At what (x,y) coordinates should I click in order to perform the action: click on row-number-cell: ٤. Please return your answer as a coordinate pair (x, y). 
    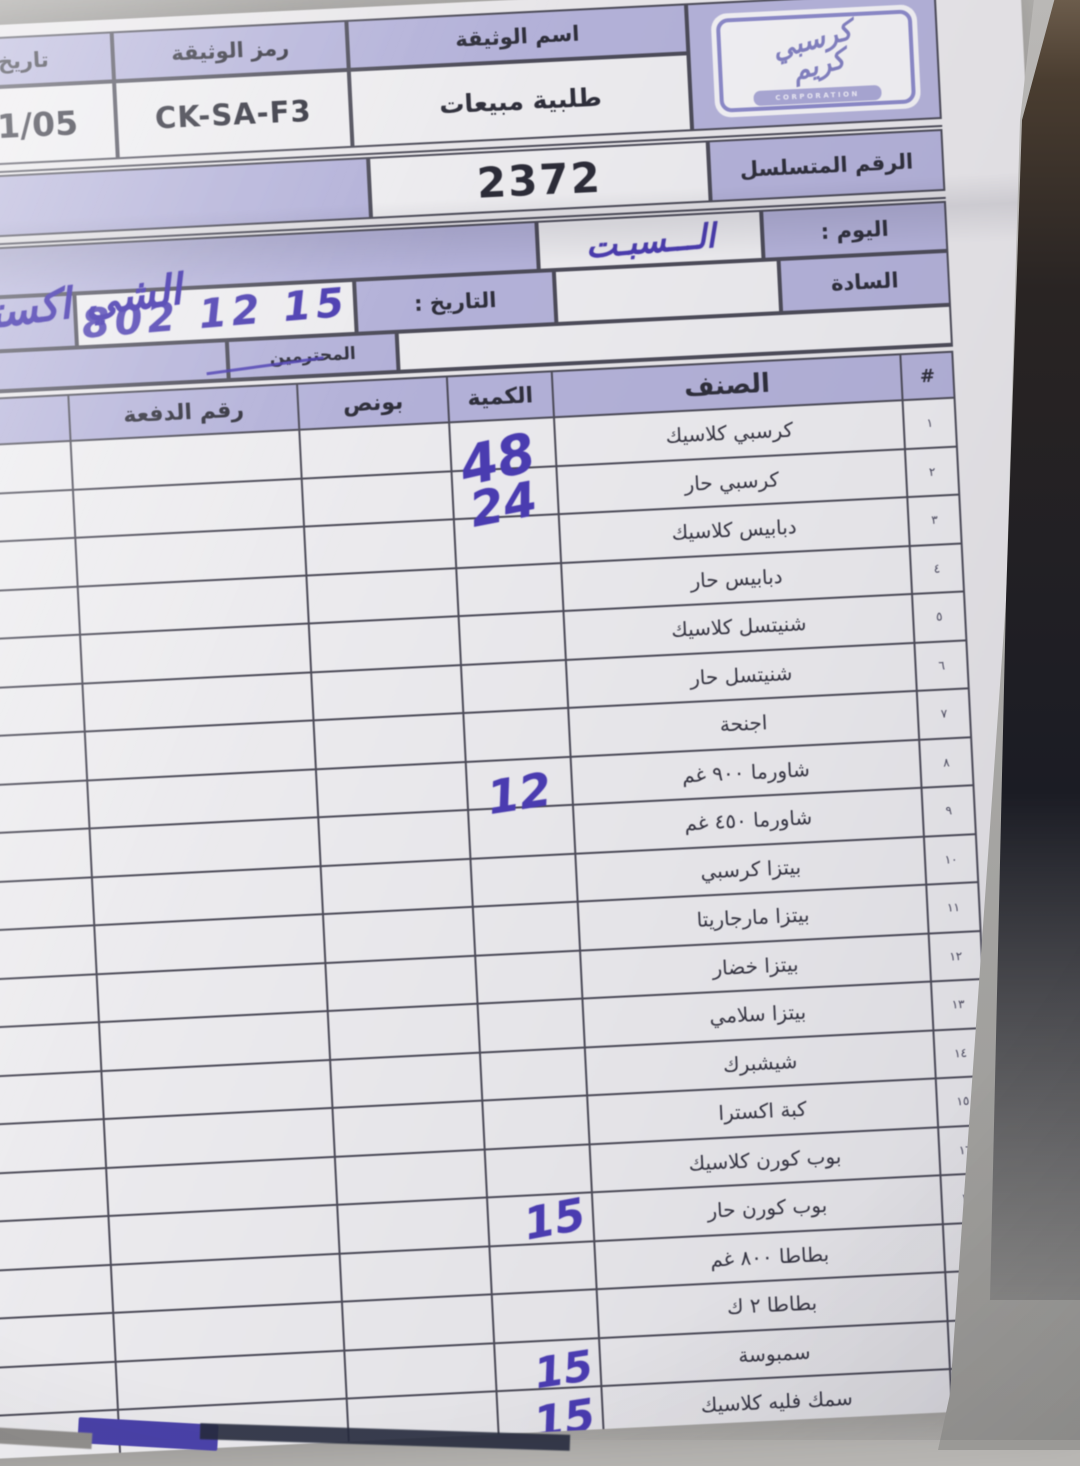
    Looking at the image, I should click on (936, 569).